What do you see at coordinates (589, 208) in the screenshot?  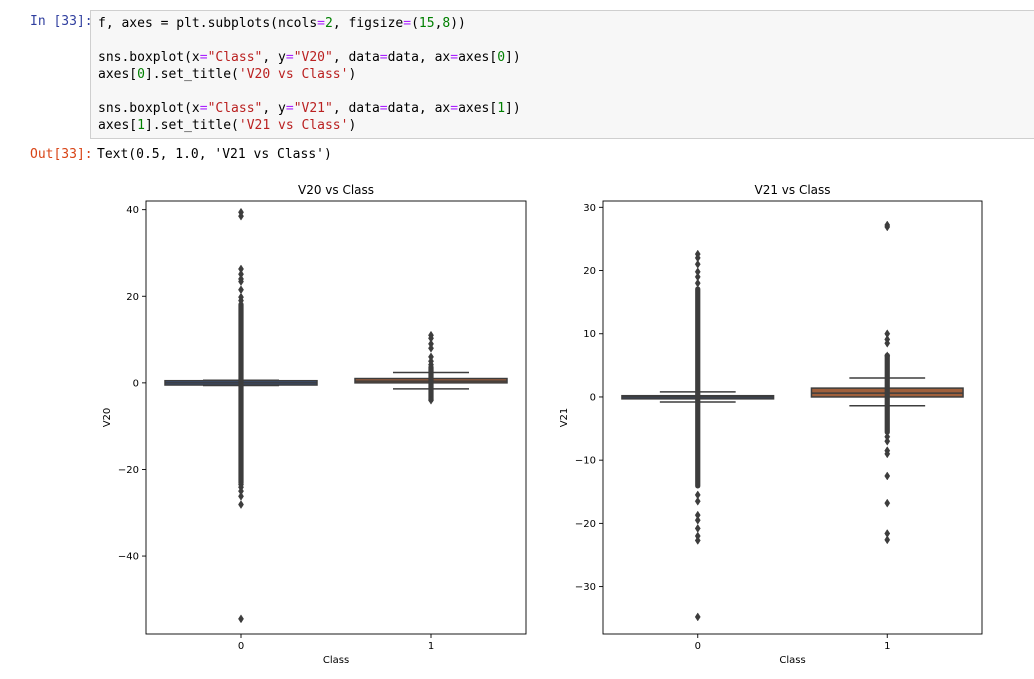 I see `y-tick-label: 30` at bounding box center [589, 208].